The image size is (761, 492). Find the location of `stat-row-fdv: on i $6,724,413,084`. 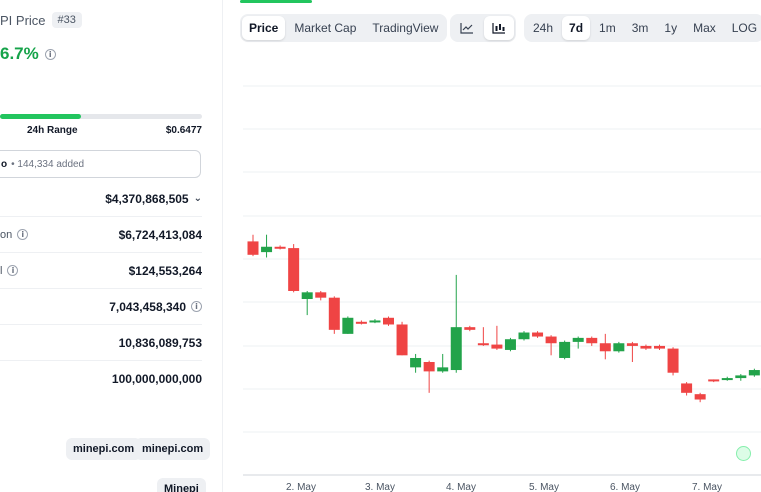

stat-row-fdv: on i $6,724,413,084 is located at coordinates (101, 235).